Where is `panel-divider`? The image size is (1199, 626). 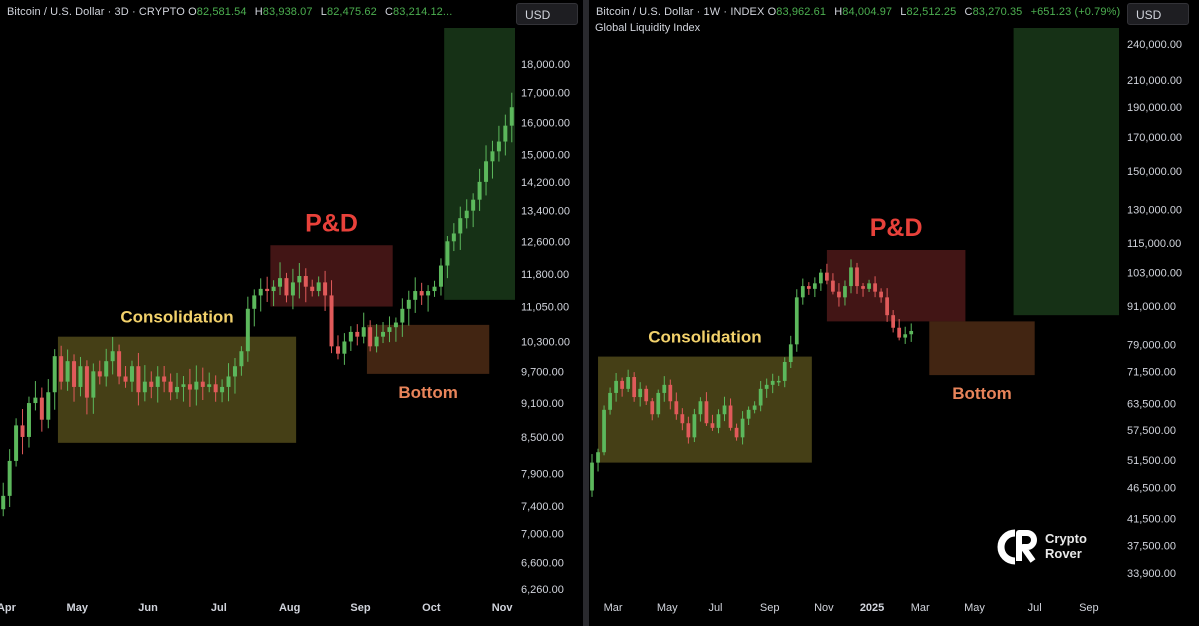 panel-divider is located at coordinates (586, 313).